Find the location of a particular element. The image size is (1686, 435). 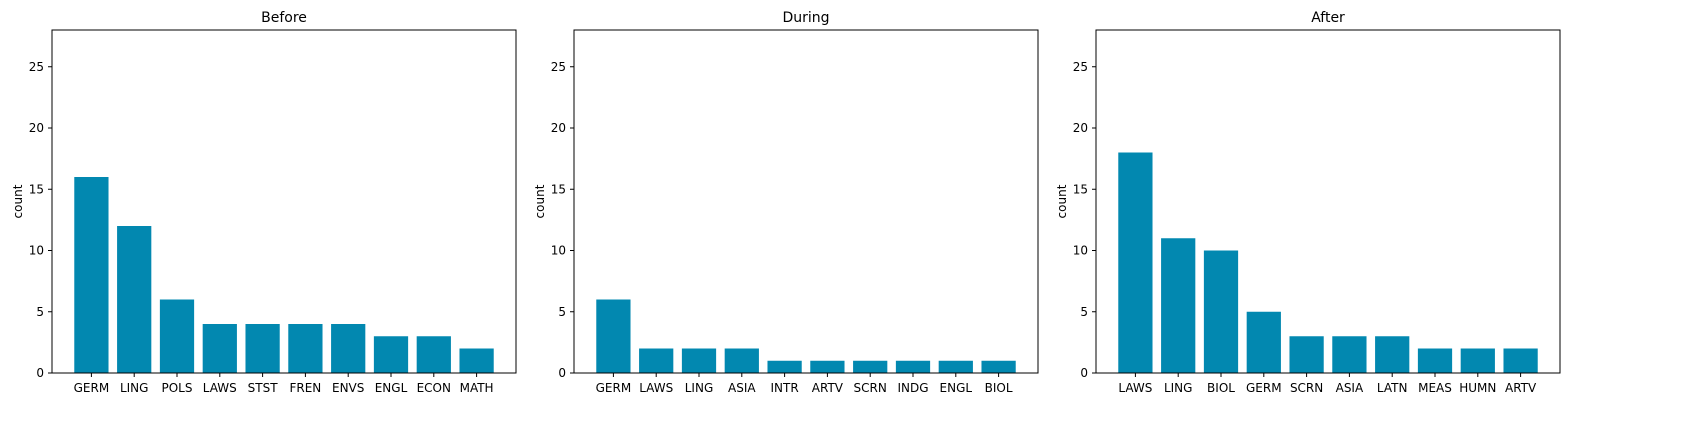

bar-intr is located at coordinates (784, 366).